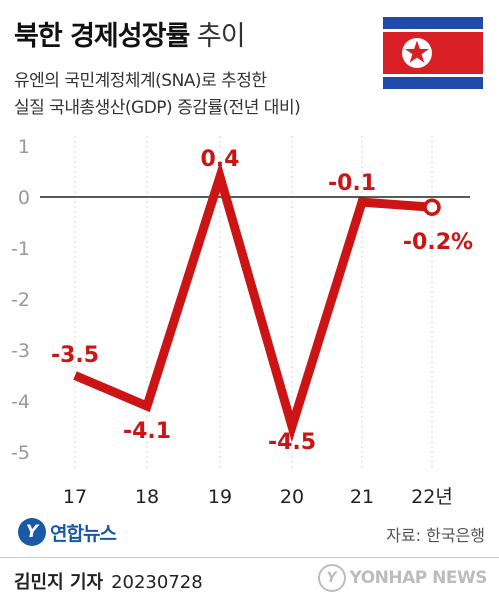 This screenshot has width=499, height=606. Describe the element at coordinates (249, 557) in the screenshot. I see `footer-divider` at that location.